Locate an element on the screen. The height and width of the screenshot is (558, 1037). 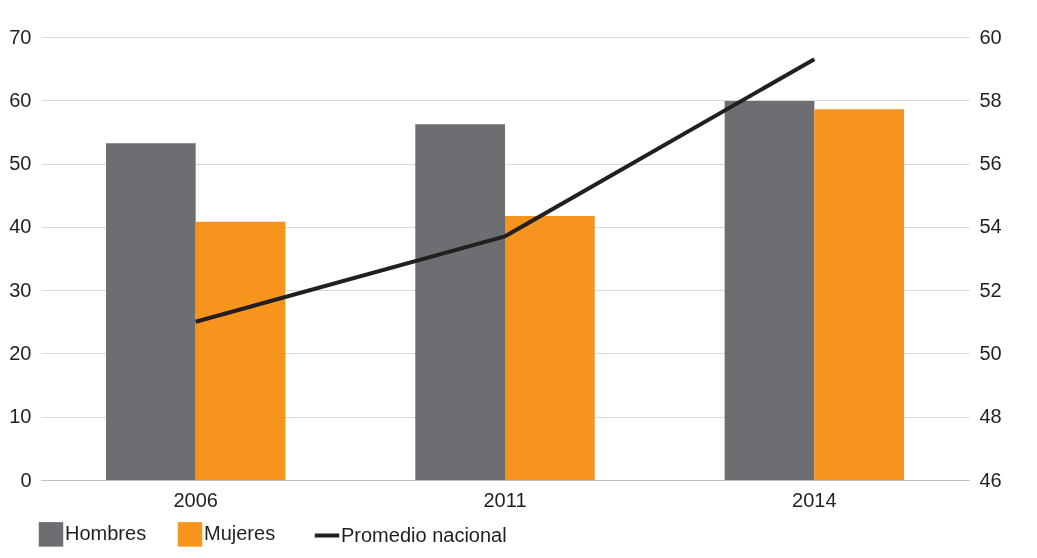
y-tick-label: 20 is located at coordinates (20, 352).